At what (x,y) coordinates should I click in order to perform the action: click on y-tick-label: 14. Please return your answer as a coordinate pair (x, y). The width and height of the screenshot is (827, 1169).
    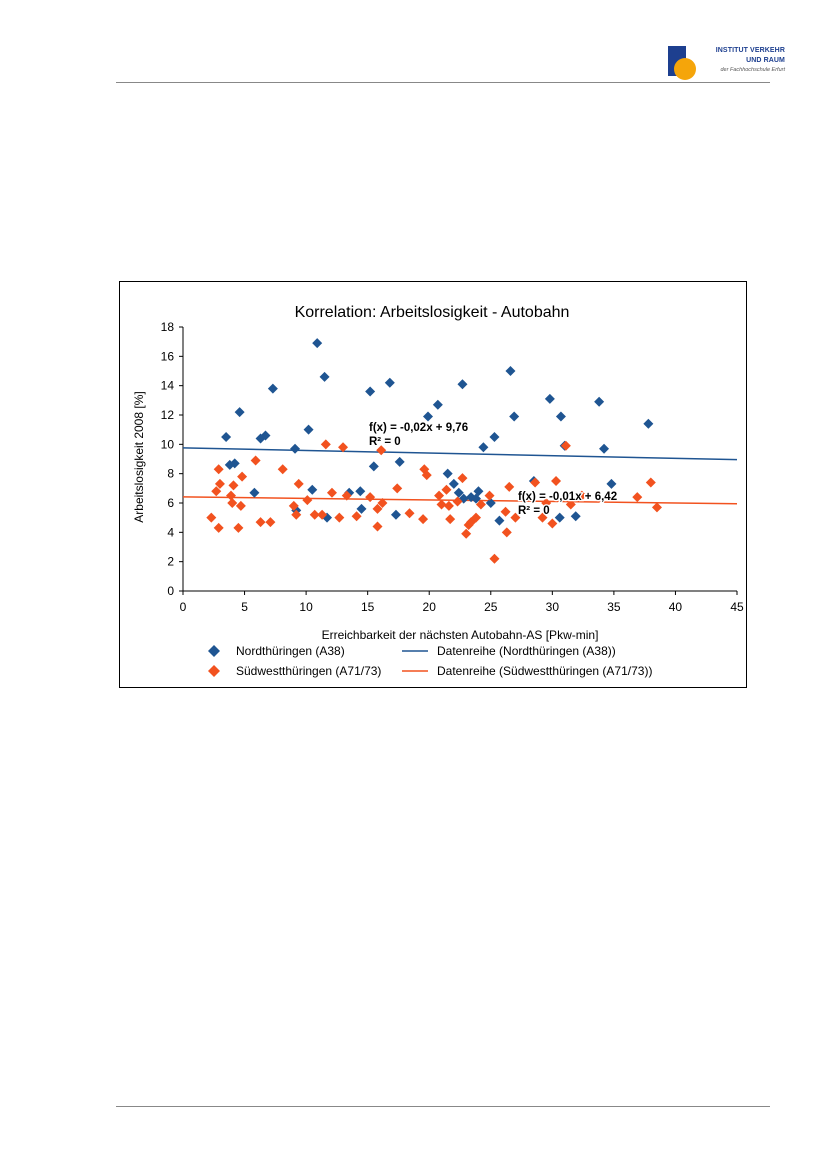
    Looking at the image, I should click on (168, 386).